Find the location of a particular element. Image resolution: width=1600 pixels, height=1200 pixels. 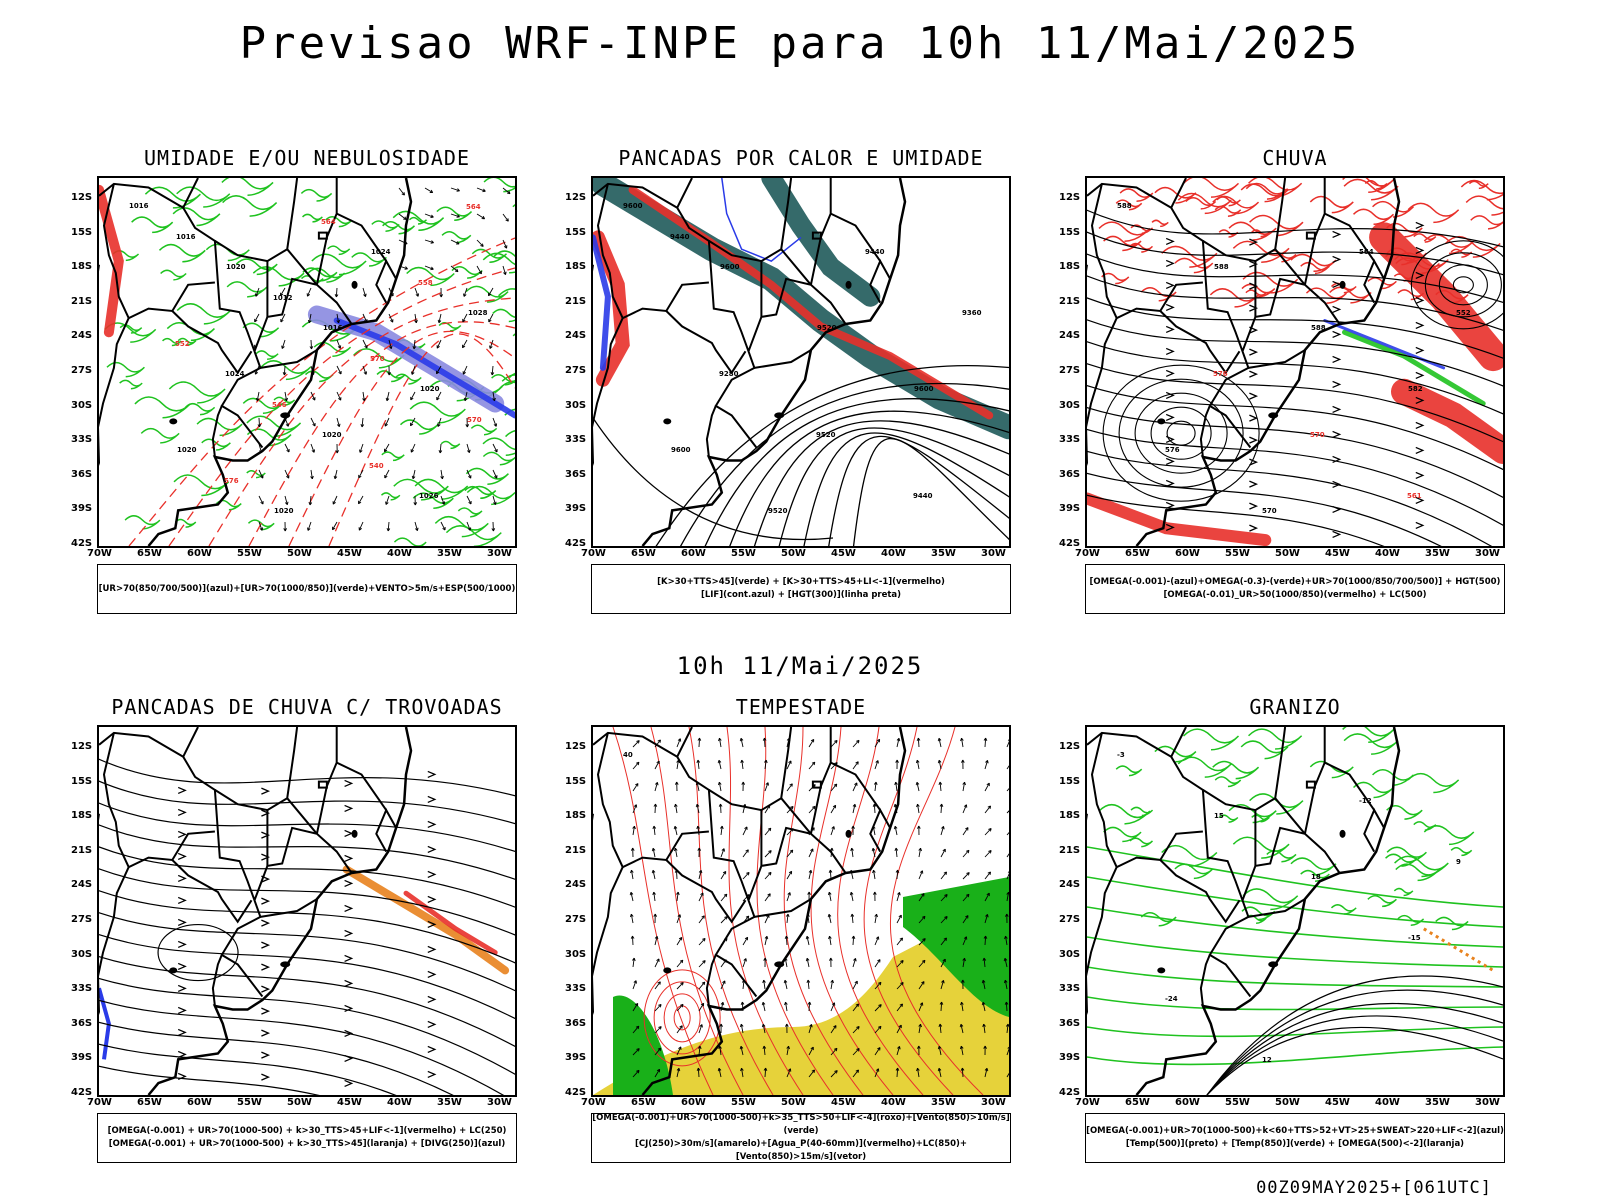

lon-tick-label: 55W is located at coordinates (743, 553).